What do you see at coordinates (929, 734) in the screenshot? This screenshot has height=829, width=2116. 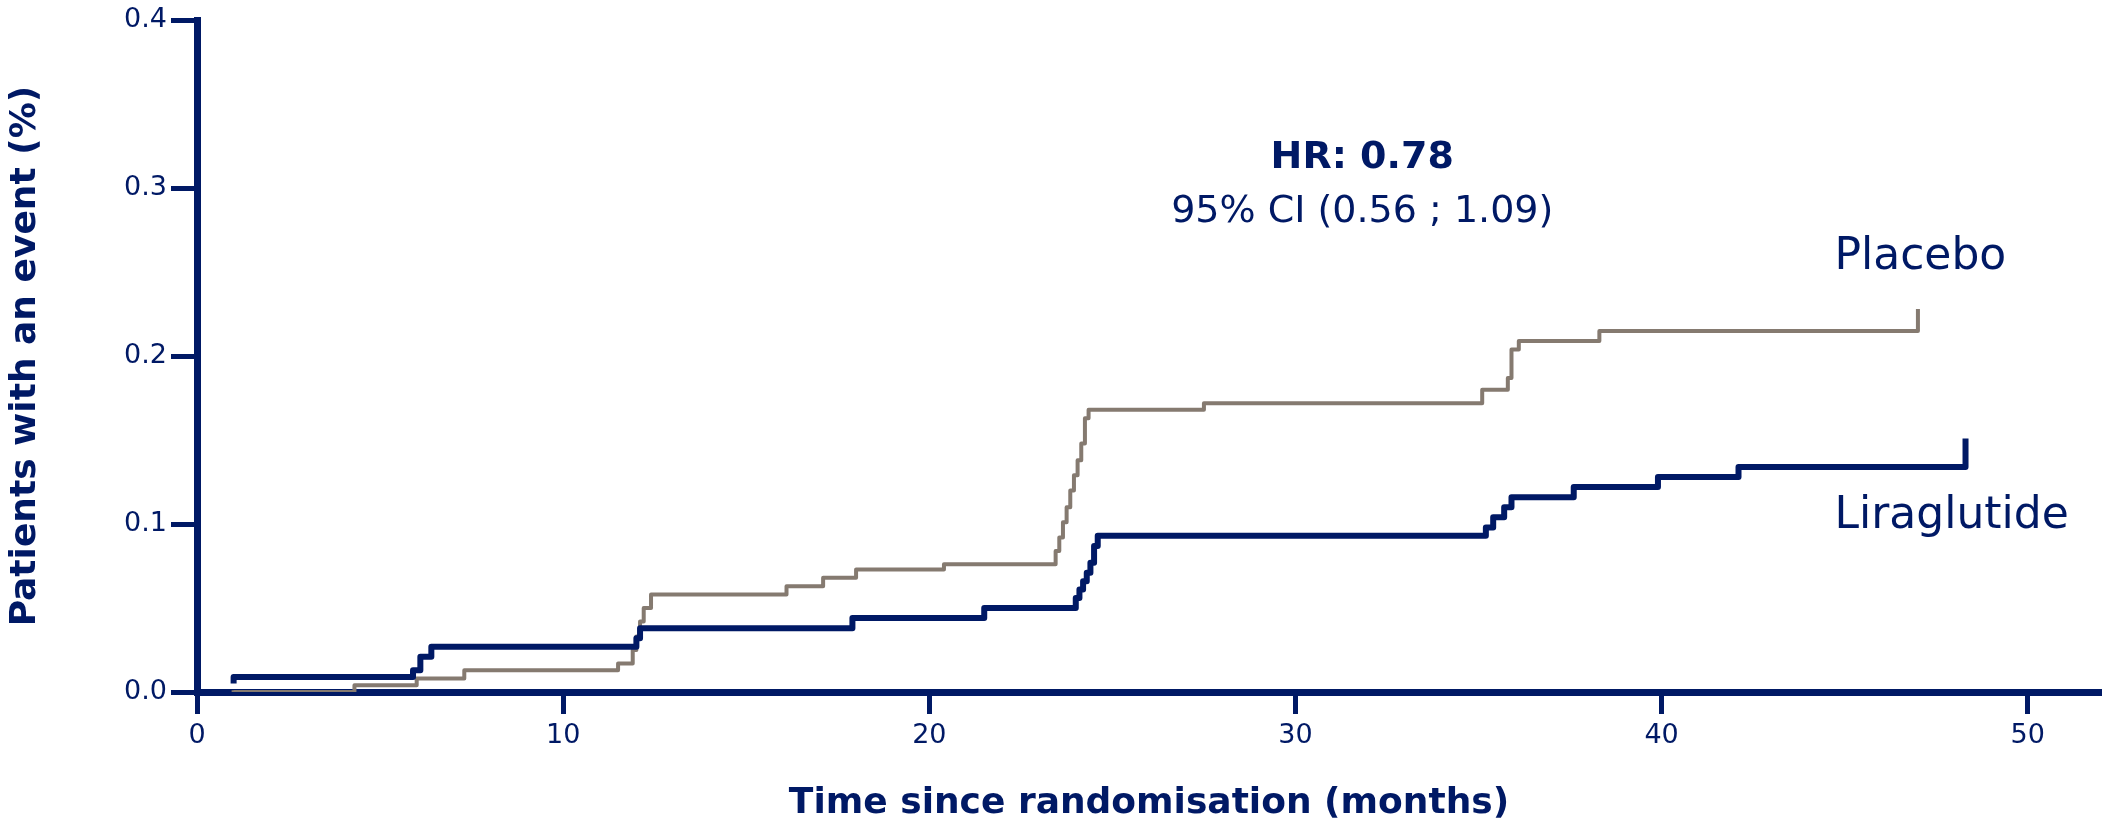 I see `x-tick-label: 20` at bounding box center [929, 734].